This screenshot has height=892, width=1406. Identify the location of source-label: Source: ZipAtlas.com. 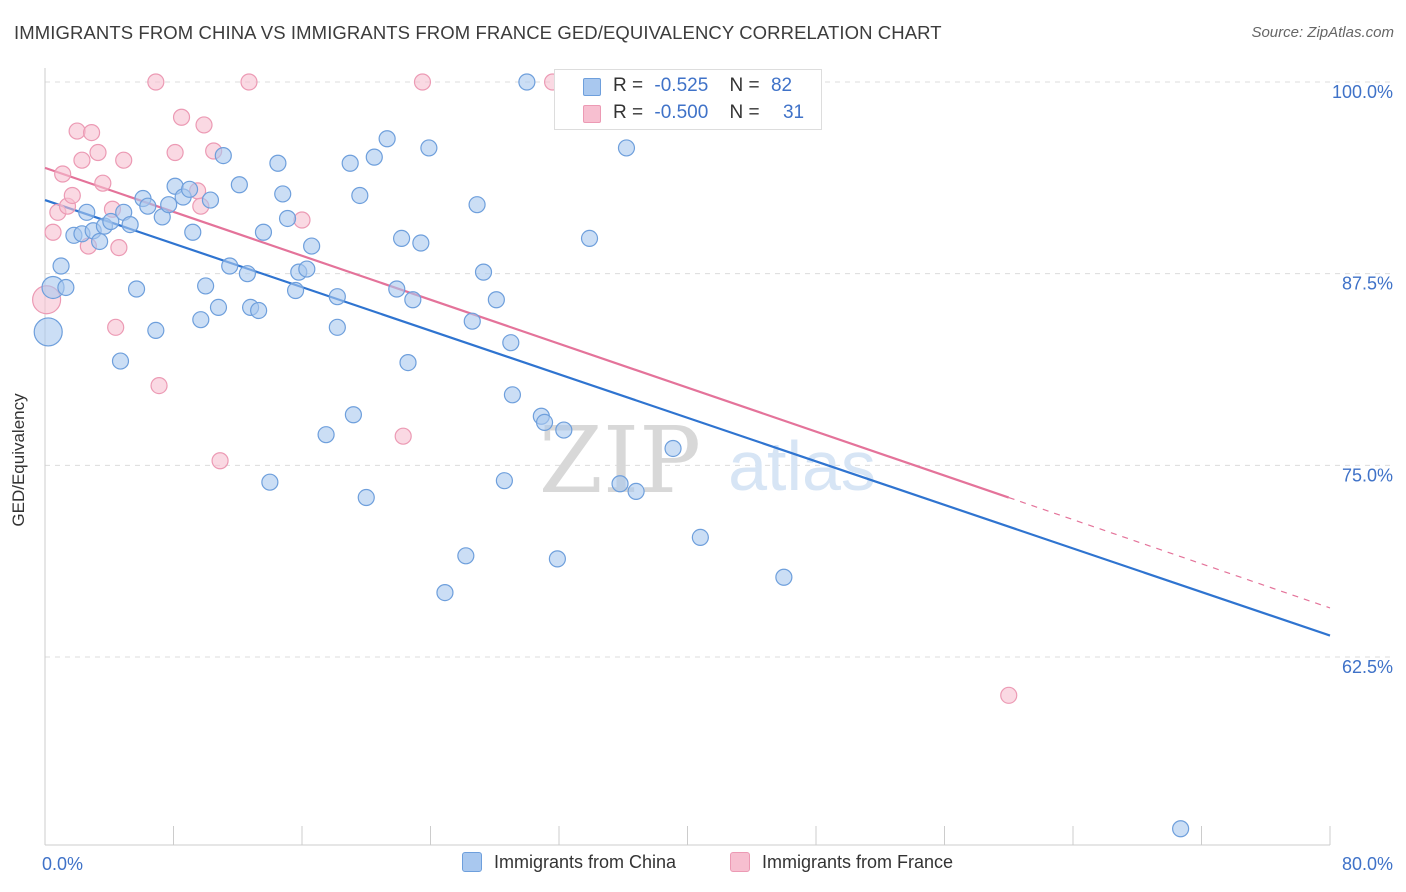
(1322, 32).